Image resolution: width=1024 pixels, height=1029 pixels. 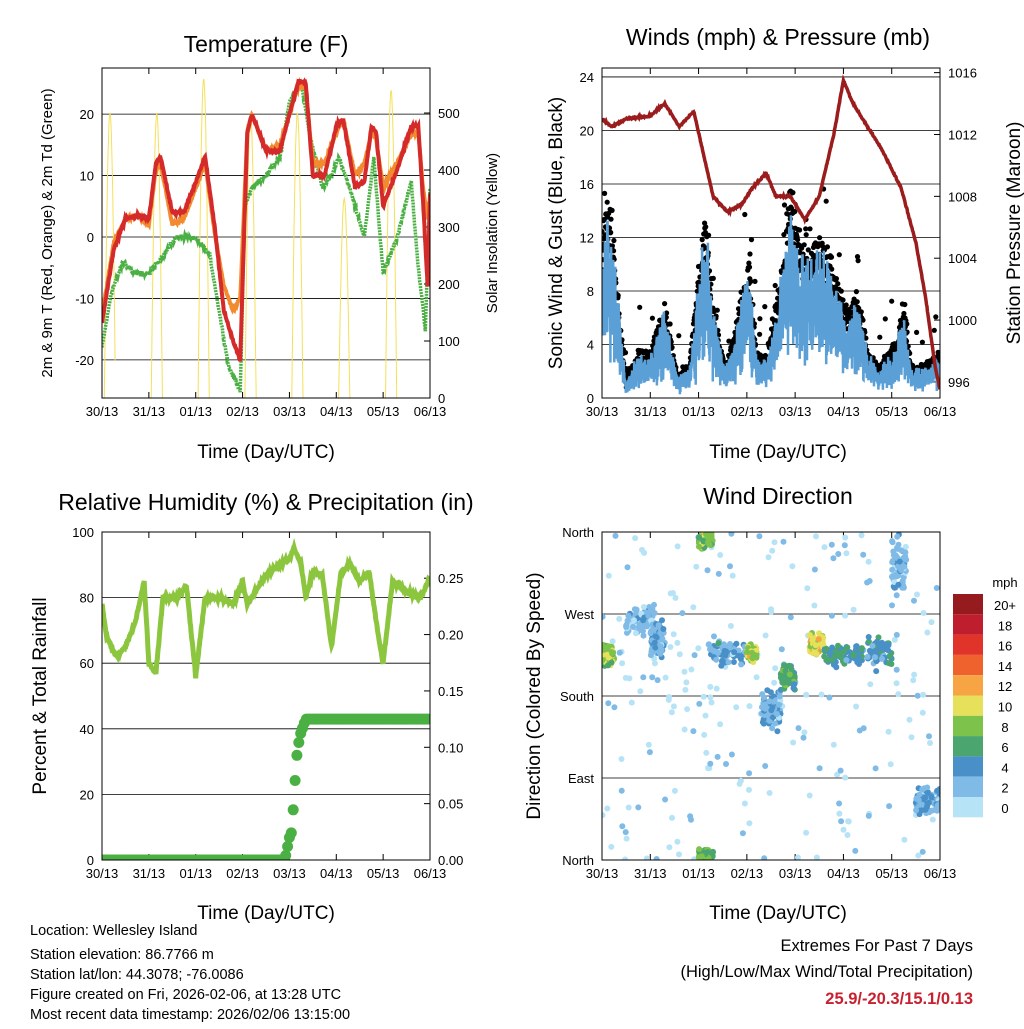 What do you see at coordinates (450, 635) in the screenshot?
I see `y-right-tick-label: 0.20` at bounding box center [450, 635].